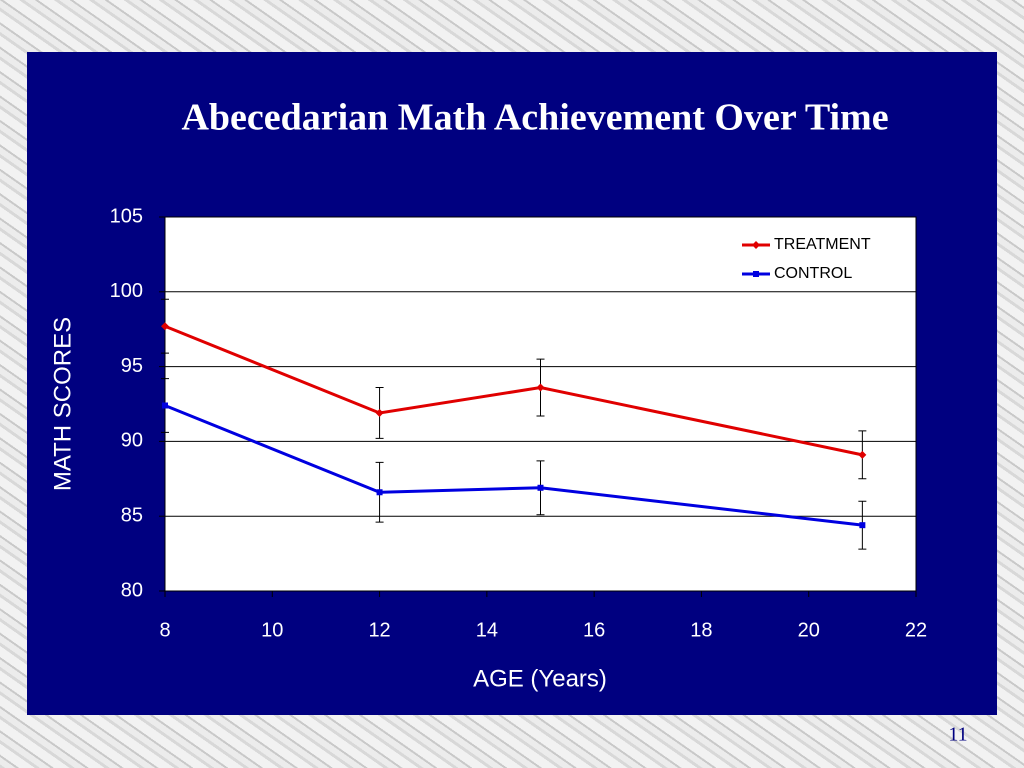  Describe the element at coordinates (132, 590) in the screenshot. I see `y-tick-label: 80` at that location.